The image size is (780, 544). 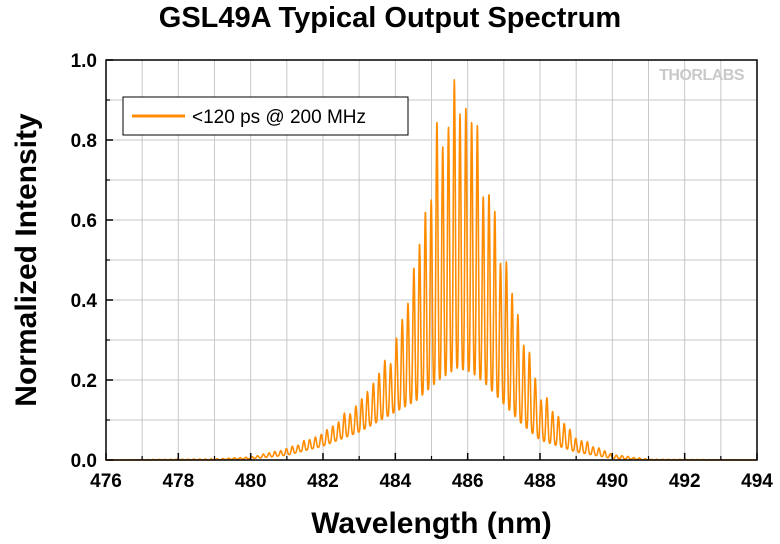 What do you see at coordinates (540, 481) in the screenshot?
I see `x-tick-label: 488` at bounding box center [540, 481].